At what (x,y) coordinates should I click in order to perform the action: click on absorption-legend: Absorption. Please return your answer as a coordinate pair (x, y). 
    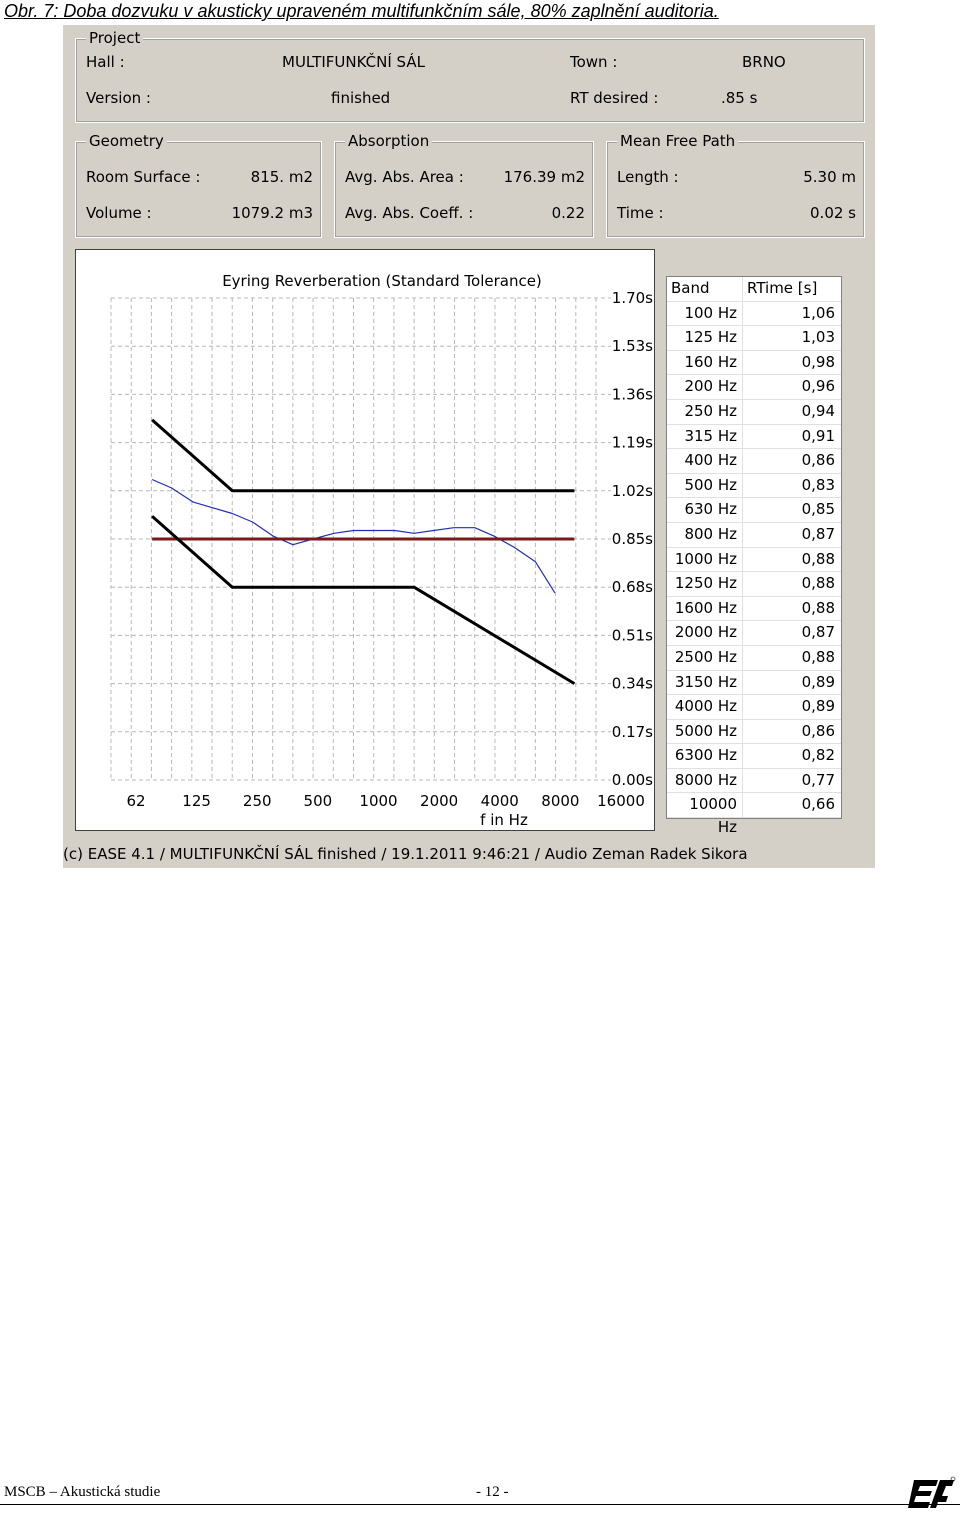
    Looking at the image, I should click on (389, 141).